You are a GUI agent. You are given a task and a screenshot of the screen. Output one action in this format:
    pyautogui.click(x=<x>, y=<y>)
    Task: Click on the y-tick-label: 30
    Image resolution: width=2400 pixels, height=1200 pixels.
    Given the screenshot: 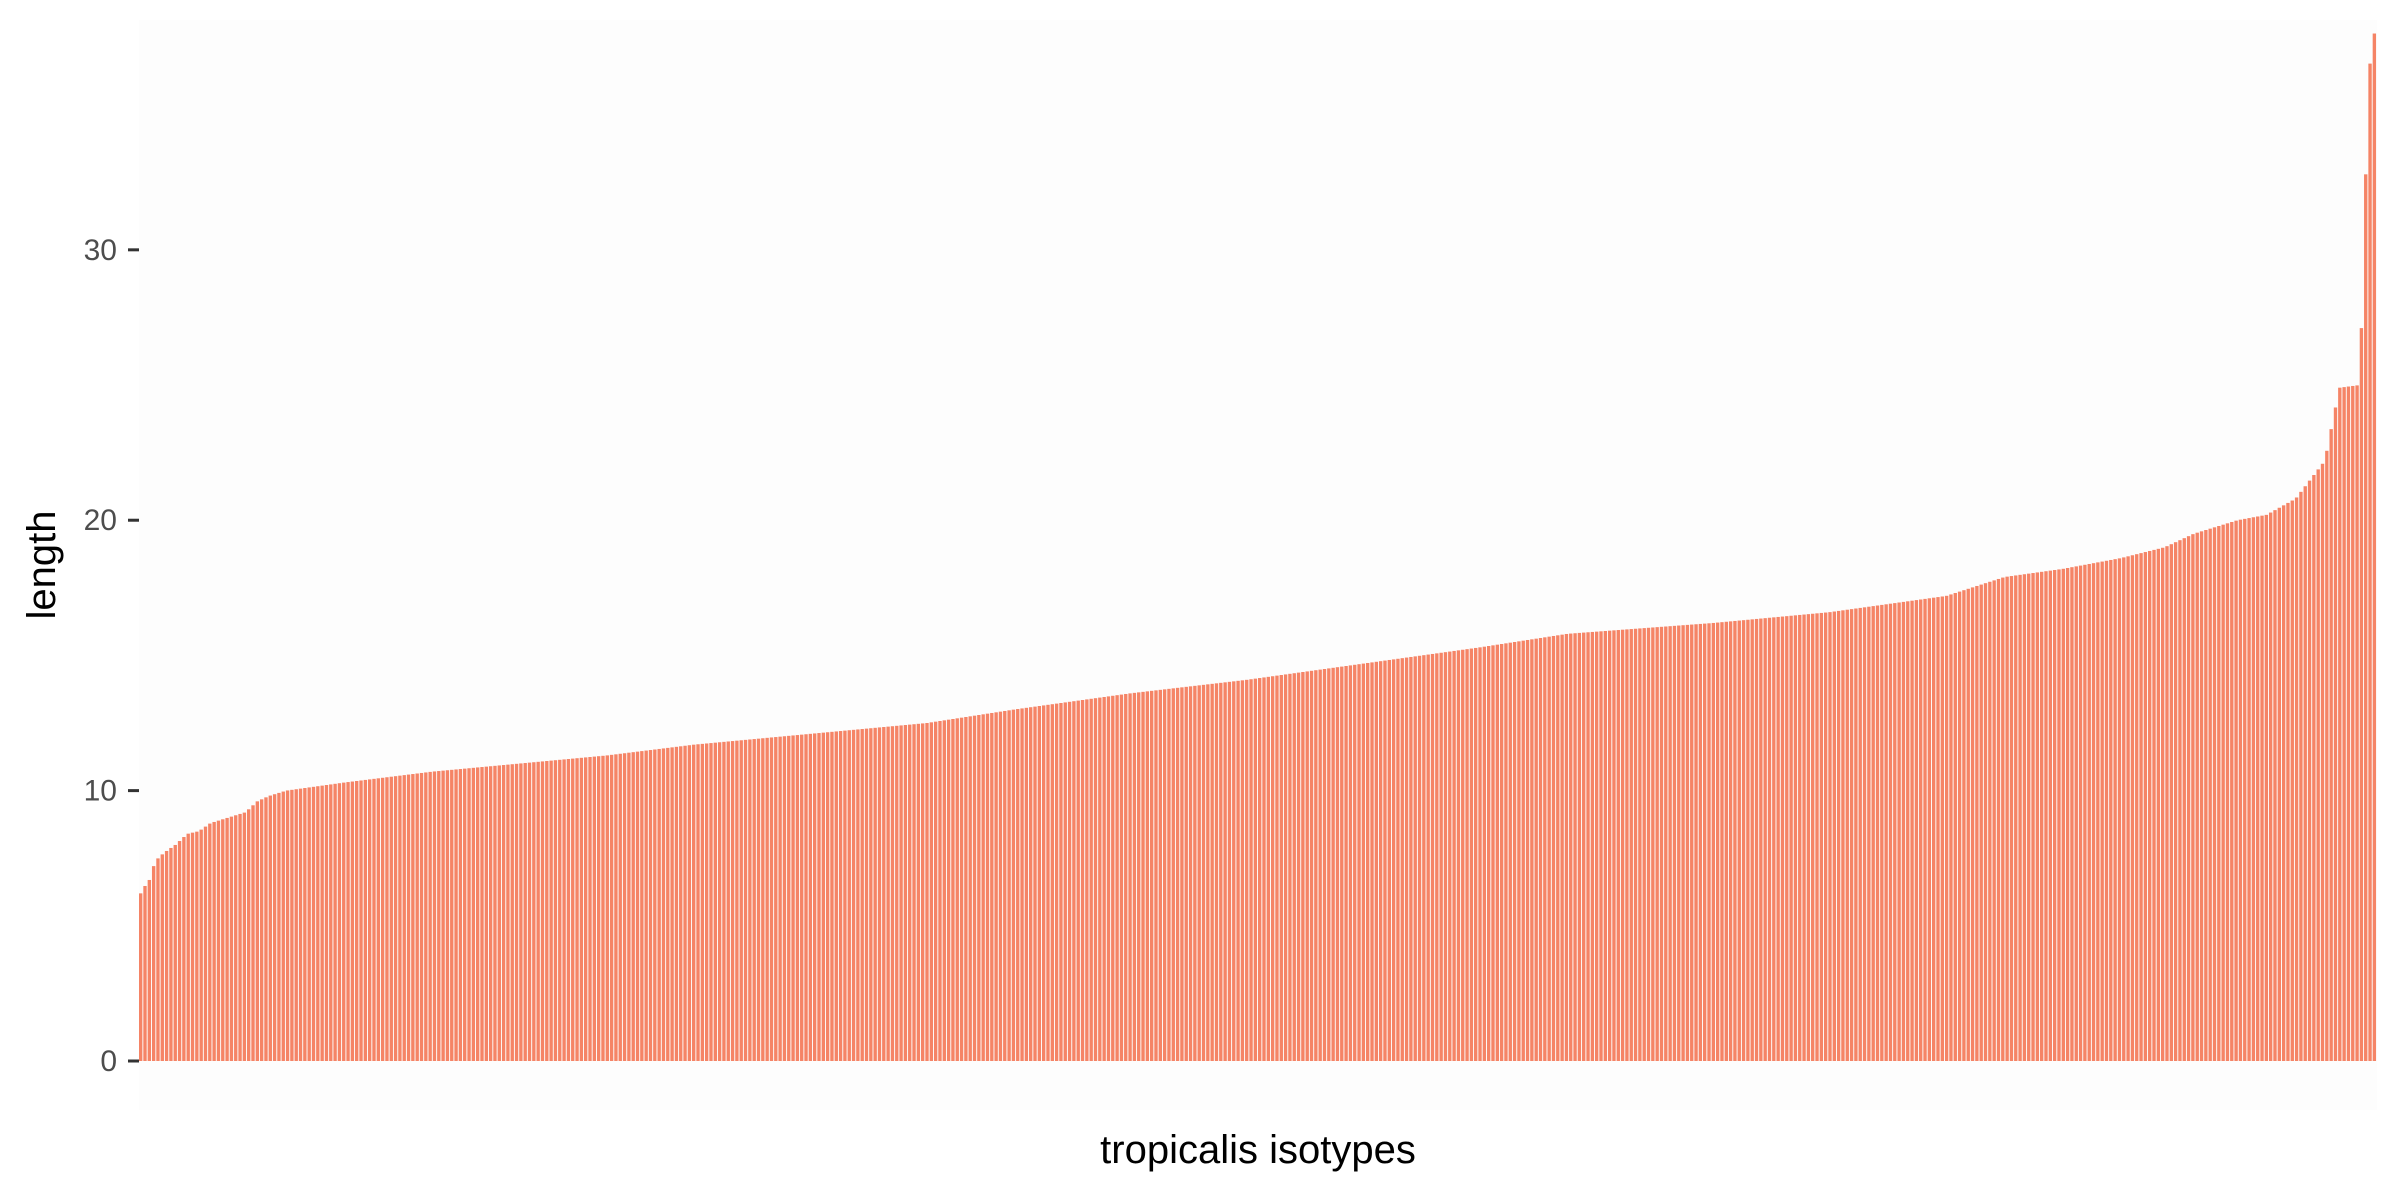 What is the action you would take?
    pyautogui.click(x=100, y=250)
    